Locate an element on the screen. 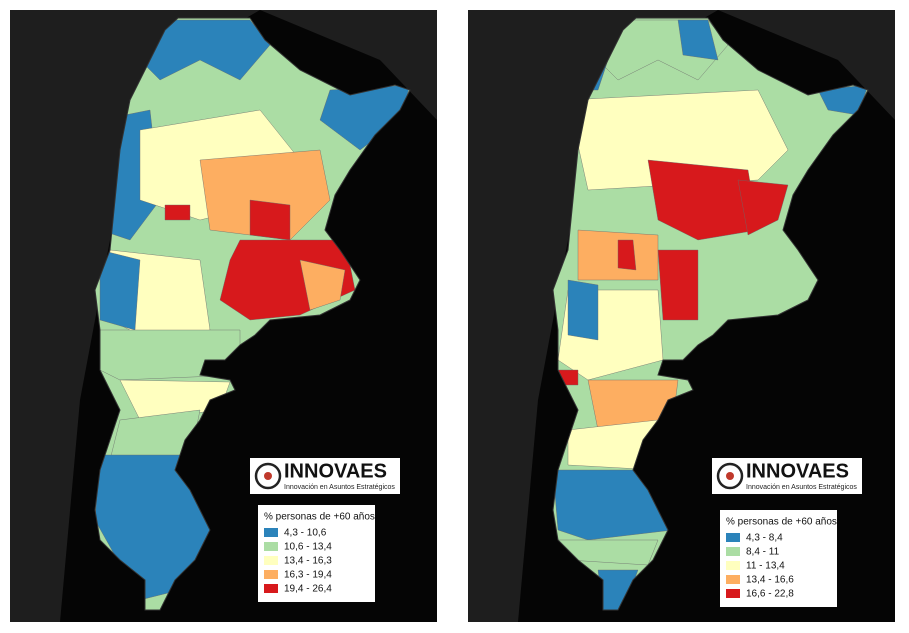  legend-label: 11 - 13,4 is located at coordinates (765, 566).